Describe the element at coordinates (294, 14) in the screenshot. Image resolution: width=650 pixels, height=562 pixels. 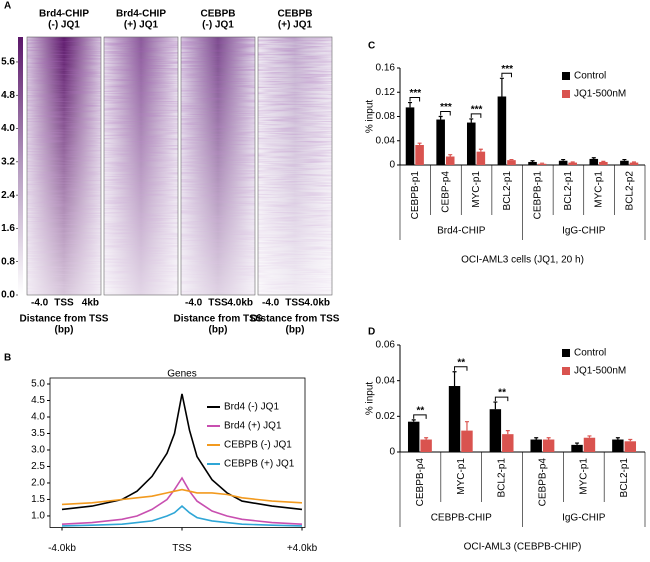
I see `column-title: CEBPB` at that location.